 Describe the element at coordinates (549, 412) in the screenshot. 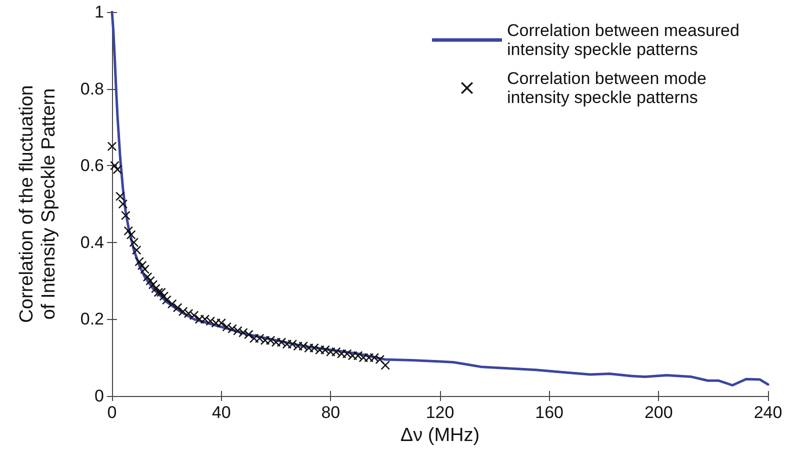

I see `x-tick-label: 160` at that location.